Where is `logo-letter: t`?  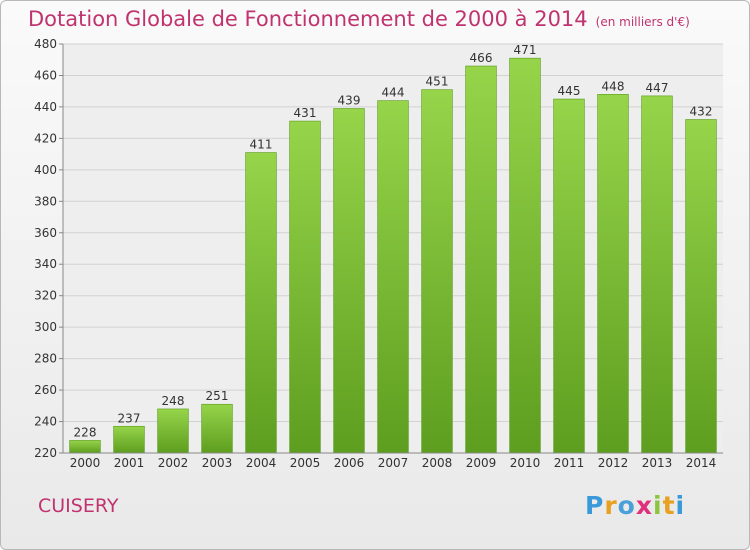
logo-letter: t is located at coordinates (669, 505).